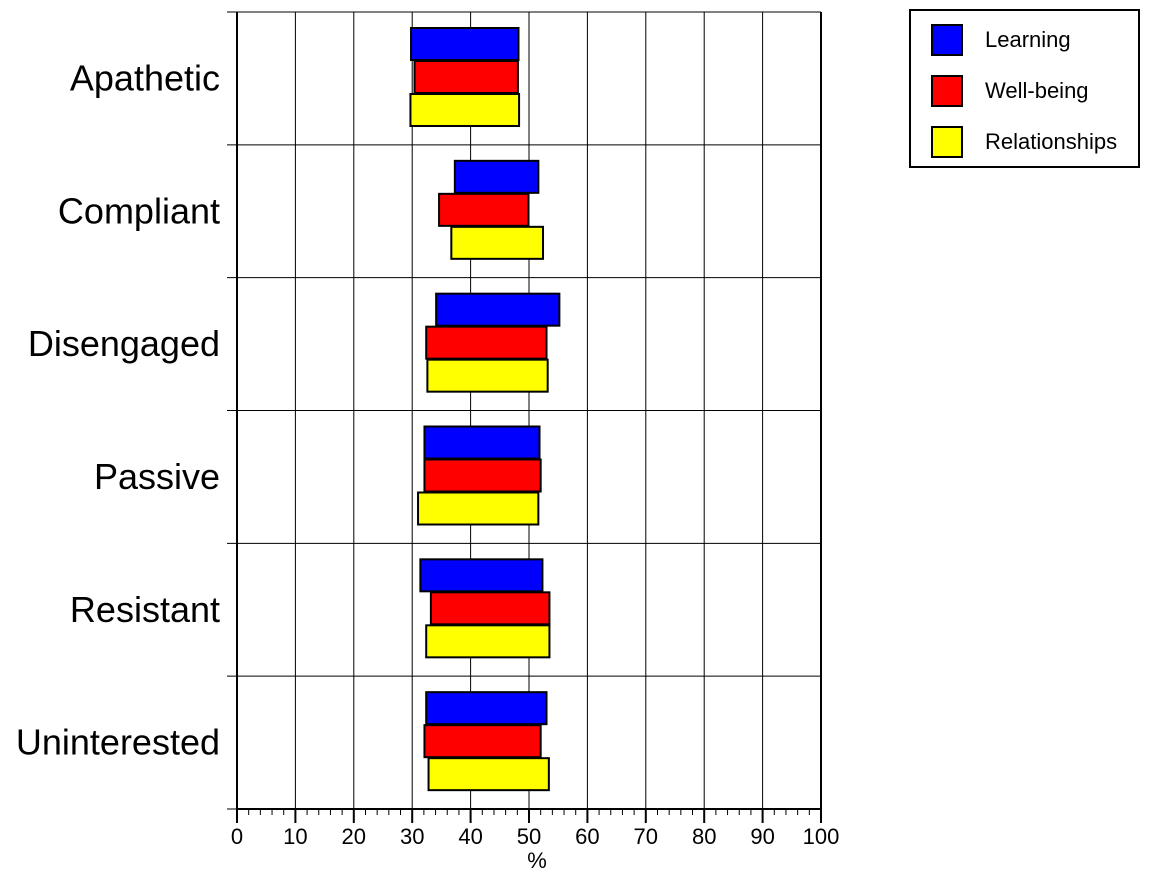 The width and height of the screenshot is (1158, 876). What do you see at coordinates (465, 110) in the screenshot?
I see `bar-relationships-apathetic` at bounding box center [465, 110].